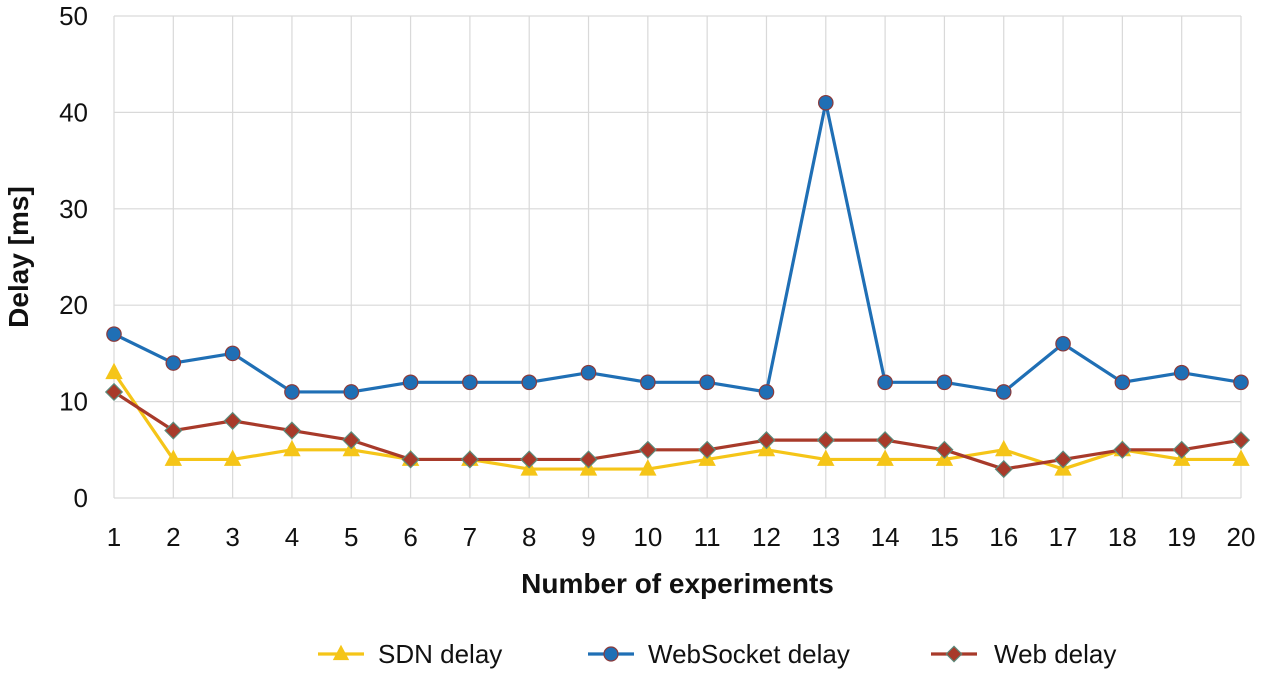 The width and height of the screenshot is (1262, 673). What do you see at coordinates (232, 537) in the screenshot?
I see `x-tick-label: 3` at bounding box center [232, 537].